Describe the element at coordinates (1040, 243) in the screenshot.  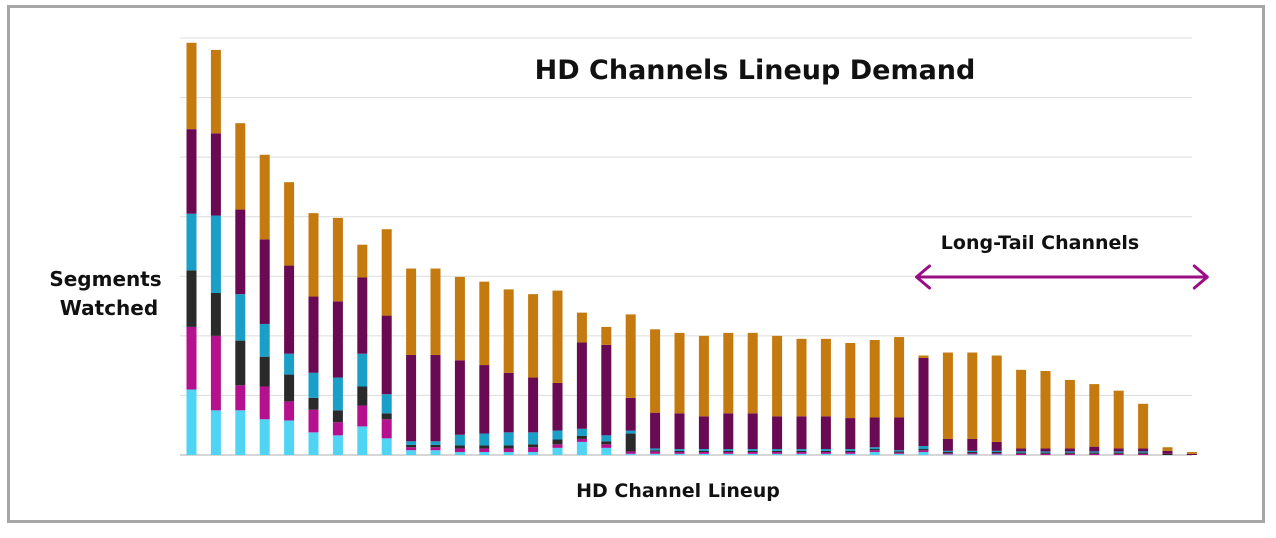
I see `long-tail-label: Long-Tail Channels` at that location.